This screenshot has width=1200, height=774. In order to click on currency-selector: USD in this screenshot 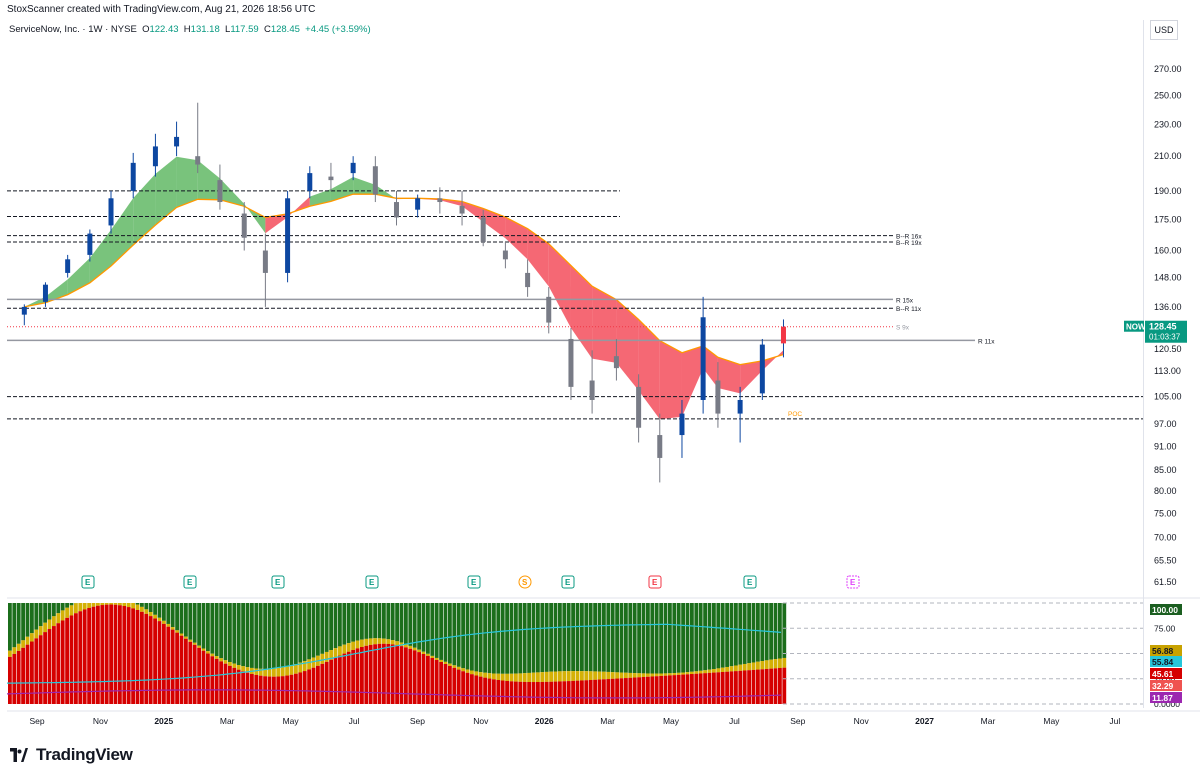, I will do `click(1164, 30)`.